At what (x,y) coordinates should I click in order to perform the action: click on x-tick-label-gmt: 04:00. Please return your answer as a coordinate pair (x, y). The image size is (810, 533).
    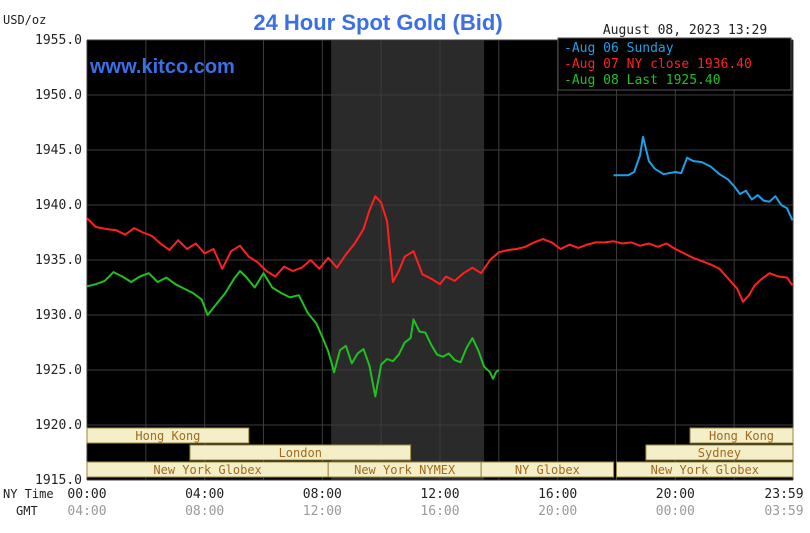
    Looking at the image, I should click on (86, 511).